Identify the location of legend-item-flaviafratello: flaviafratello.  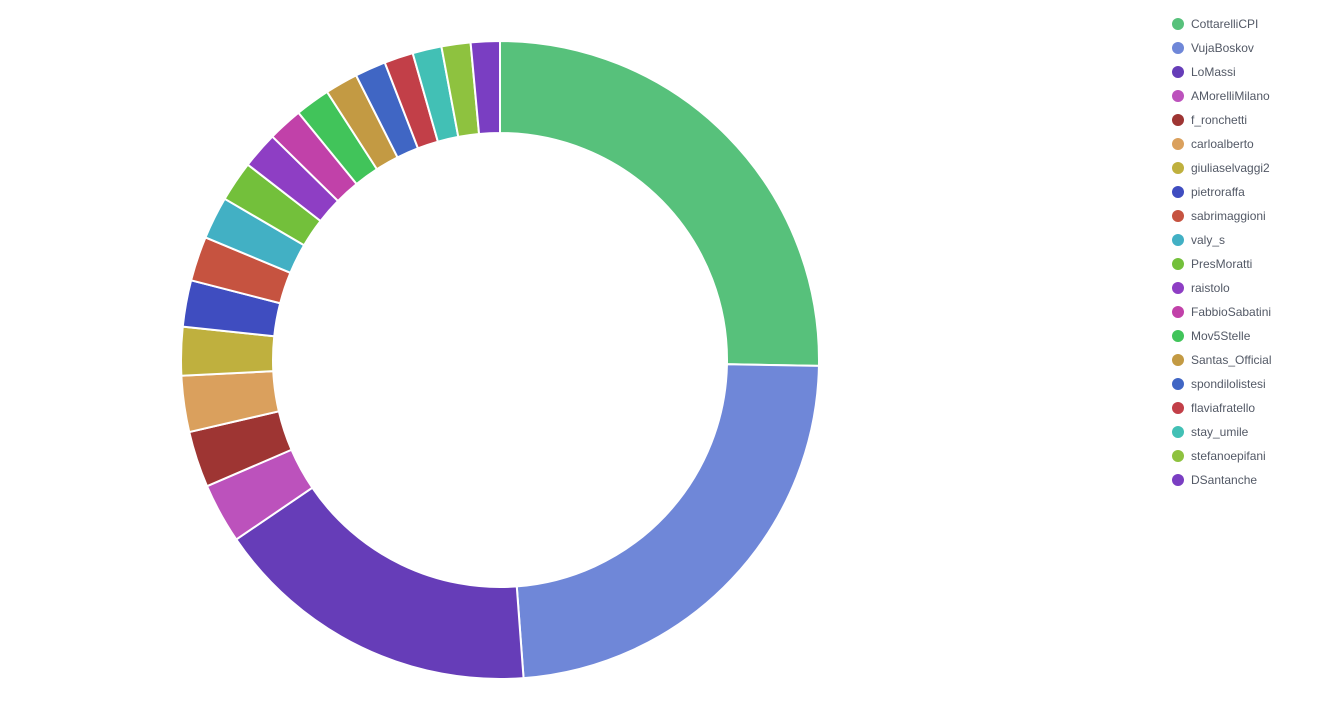
(1246, 408).